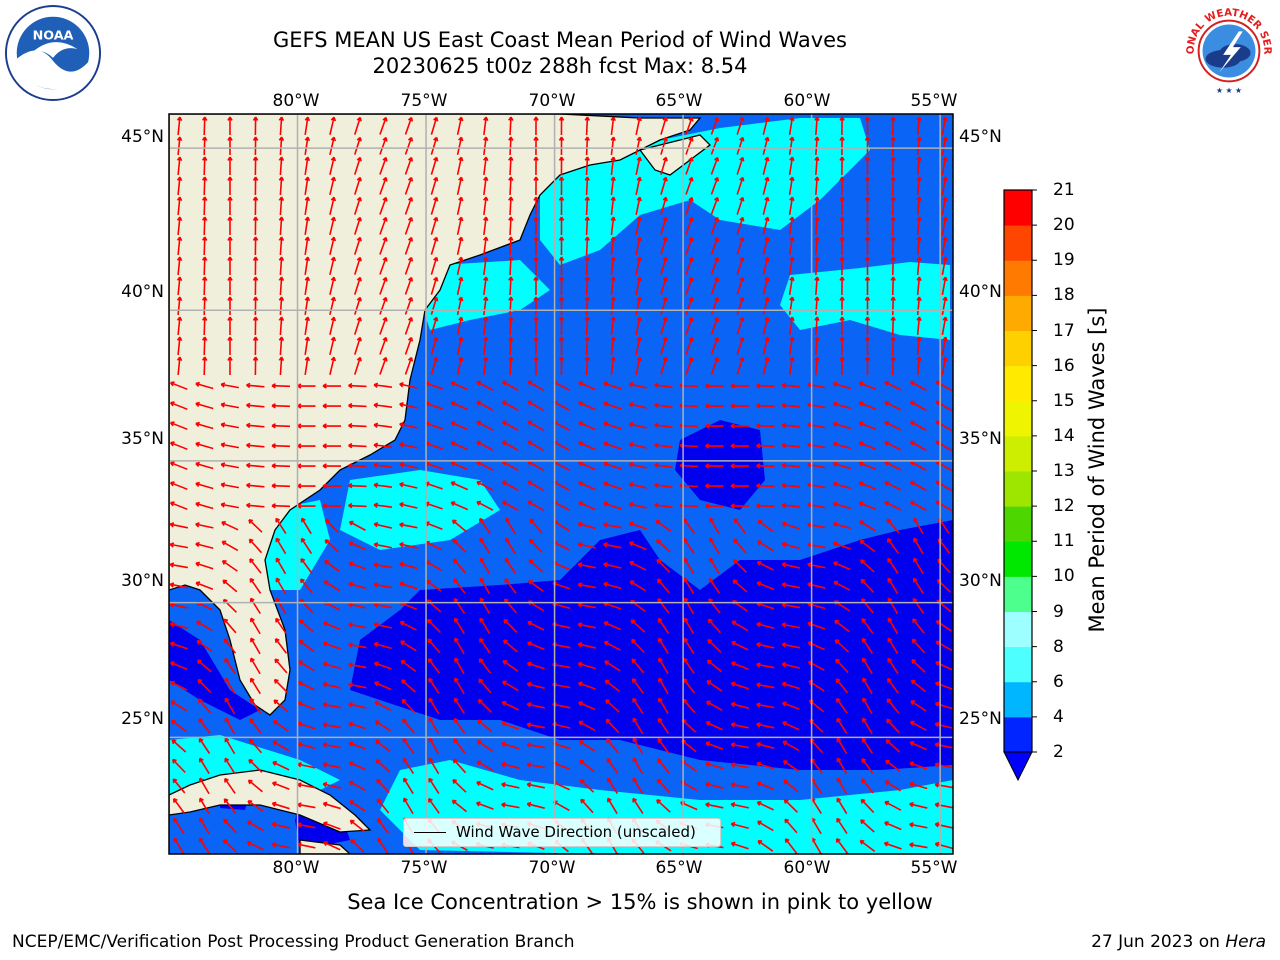 The image size is (1280, 960). I want to click on lon-label-bottom: 60°W, so click(807, 868).